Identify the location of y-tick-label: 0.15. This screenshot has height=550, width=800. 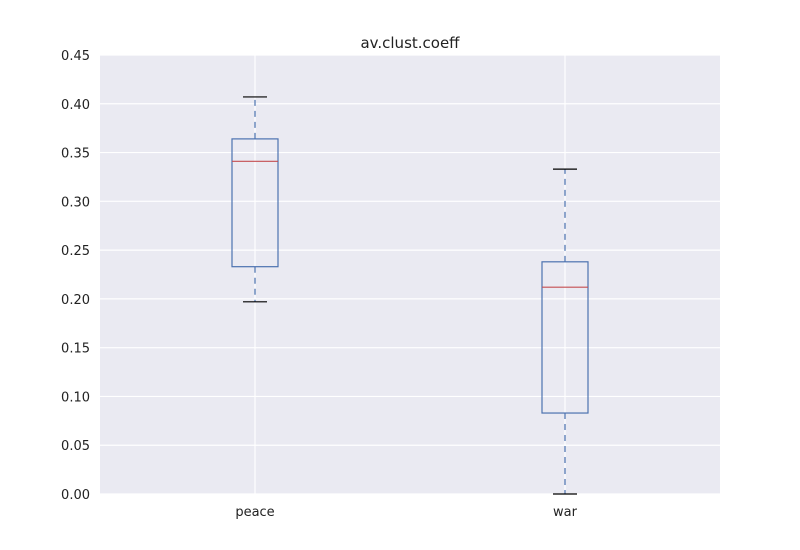
(75, 349).